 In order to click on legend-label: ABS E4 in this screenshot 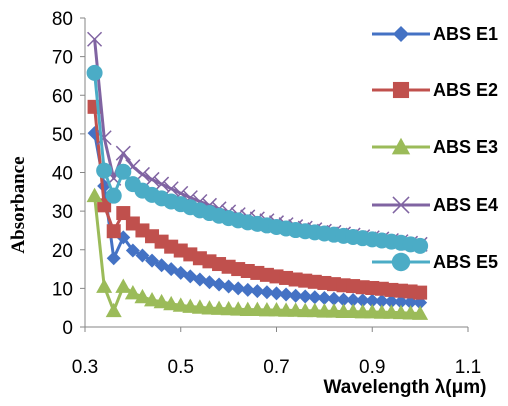, I will do `click(465, 205)`.